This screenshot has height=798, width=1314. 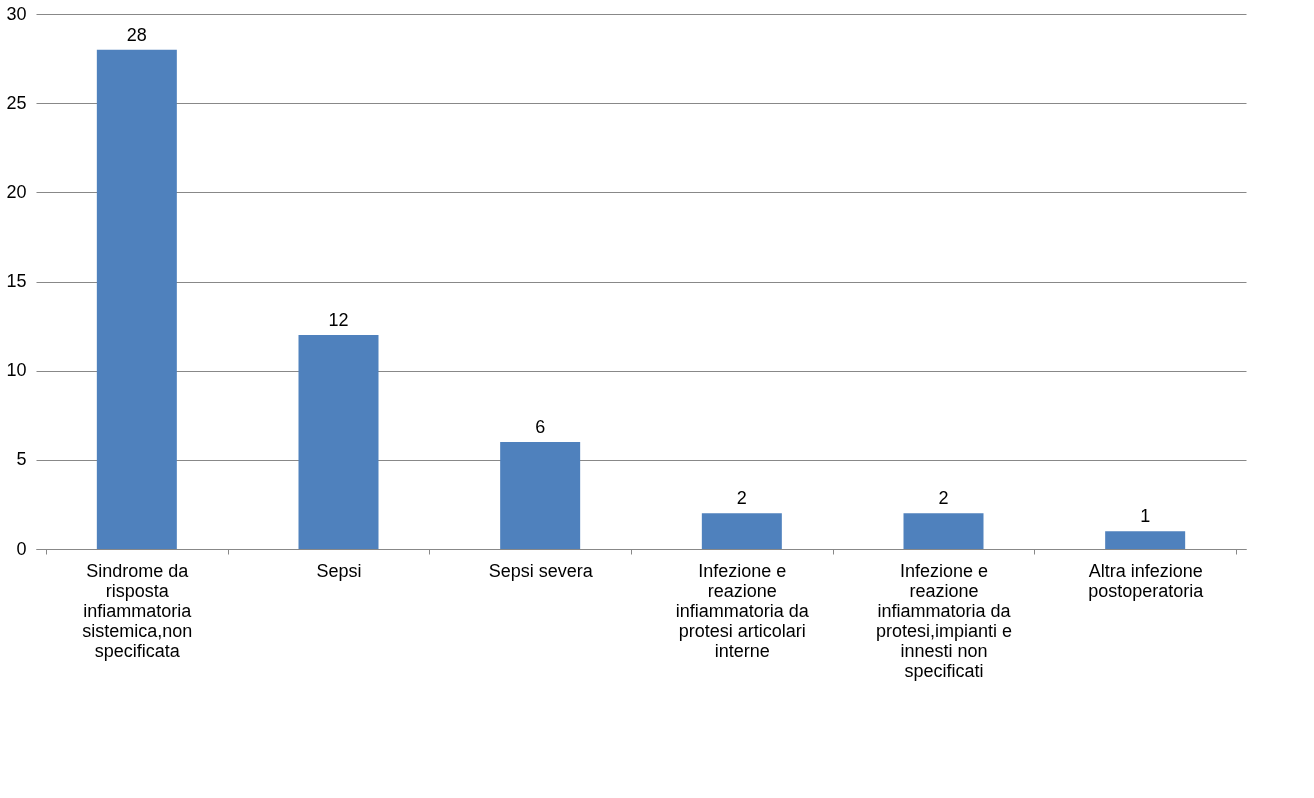 What do you see at coordinates (16, 102) in the screenshot?
I see `y-tick-label: 25` at bounding box center [16, 102].